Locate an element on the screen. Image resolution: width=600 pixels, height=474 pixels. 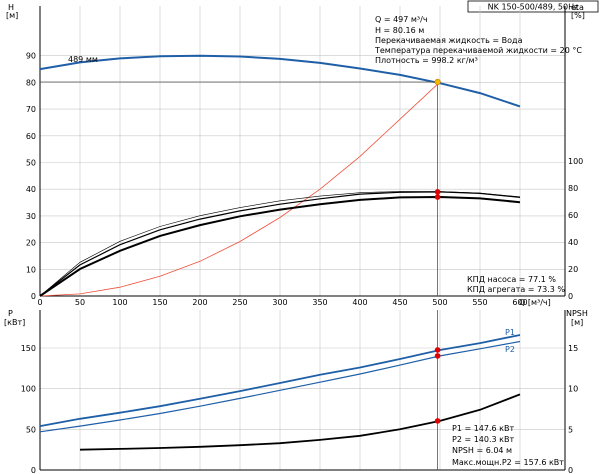
operating-points is located at coordinates (437, 251).